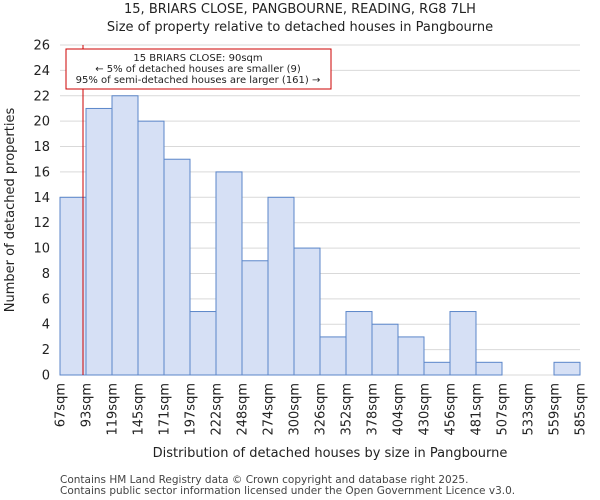  What do you see at coordinates (581, 409) in the screenshot?
I see `x-tick-label: 585sqm` at bounding box center [581, 409].